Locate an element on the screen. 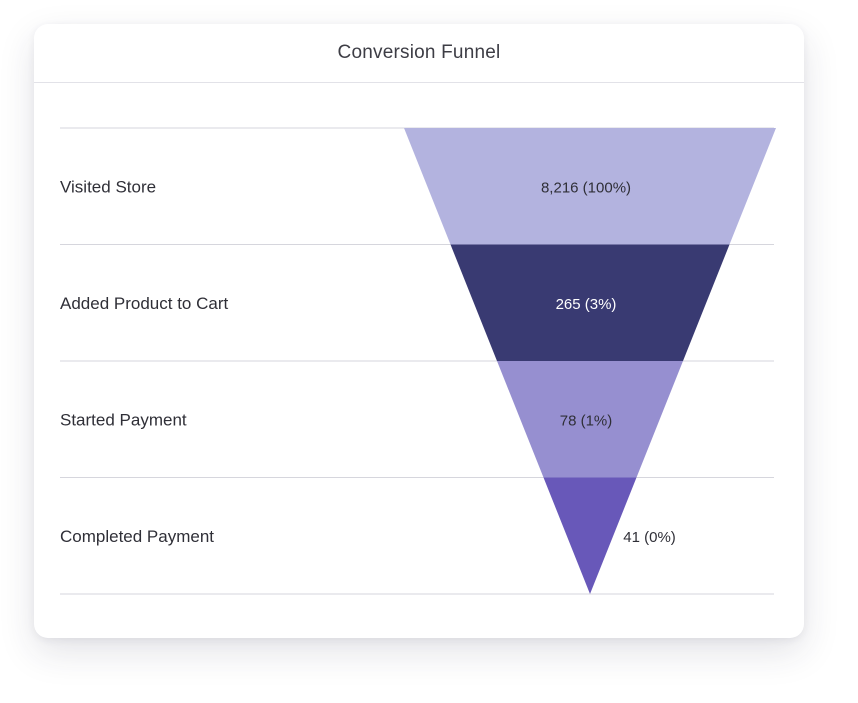 Image resolution: width=858 pixels, height=703 pixels. card-header: Conversion Funnel is located at coordinates (419, 53).